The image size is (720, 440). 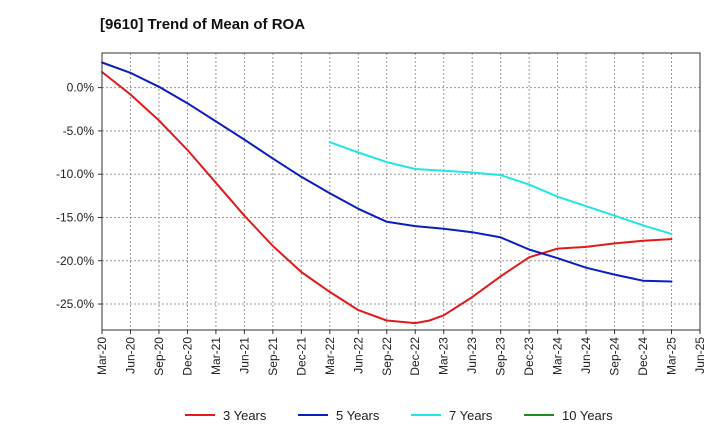 I want to click on x-tick-label: Jun-22, so click(x=358, y=355).